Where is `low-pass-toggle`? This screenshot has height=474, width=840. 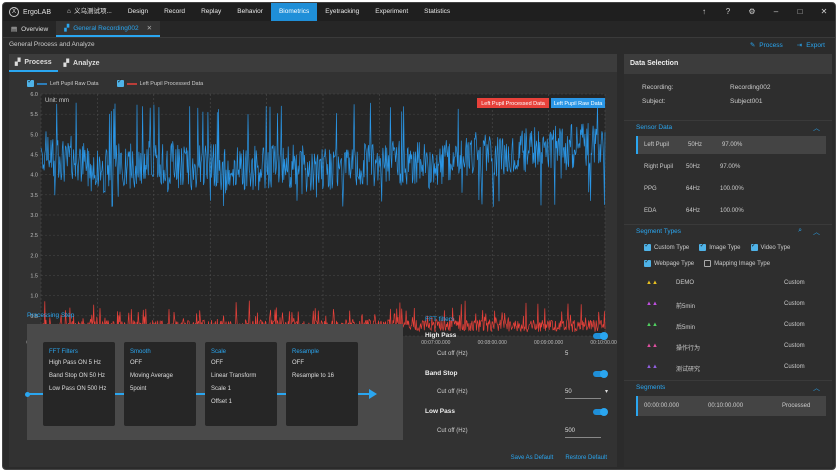
low-pass-toggle is located at coordinates (600, 411).